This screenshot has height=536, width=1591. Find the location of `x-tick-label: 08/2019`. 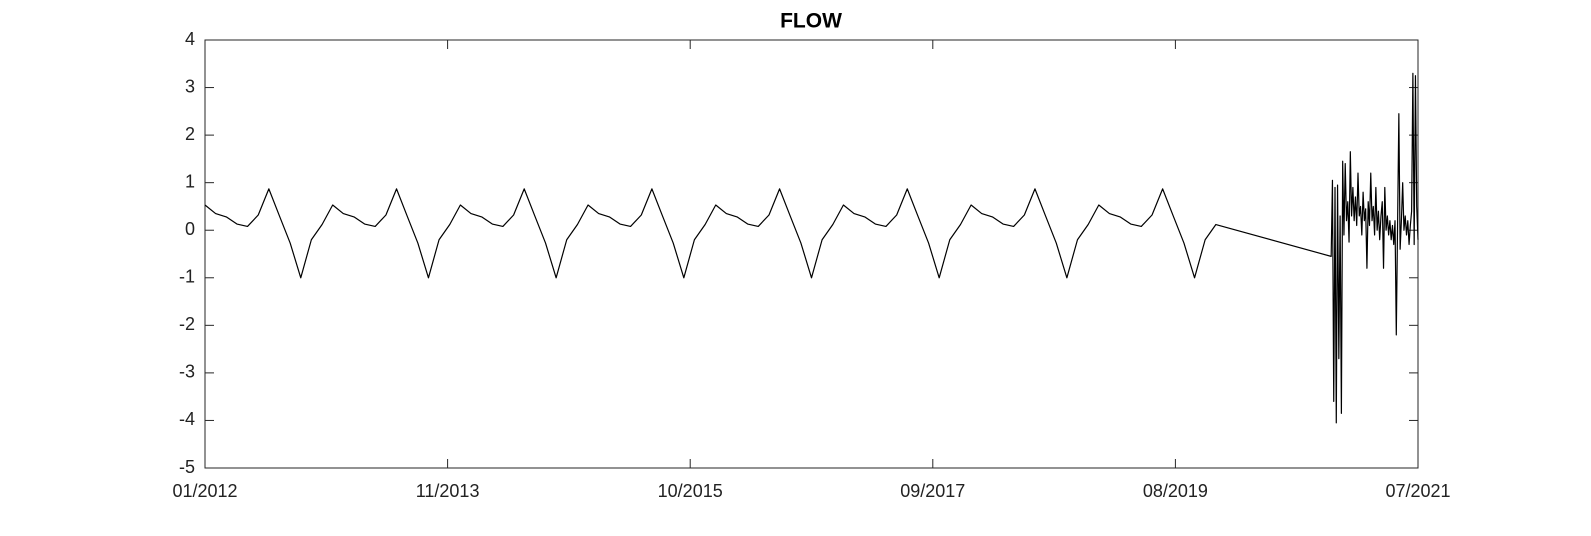

x-tick-label: 08/2019 is located at coordinates (1175, 491).